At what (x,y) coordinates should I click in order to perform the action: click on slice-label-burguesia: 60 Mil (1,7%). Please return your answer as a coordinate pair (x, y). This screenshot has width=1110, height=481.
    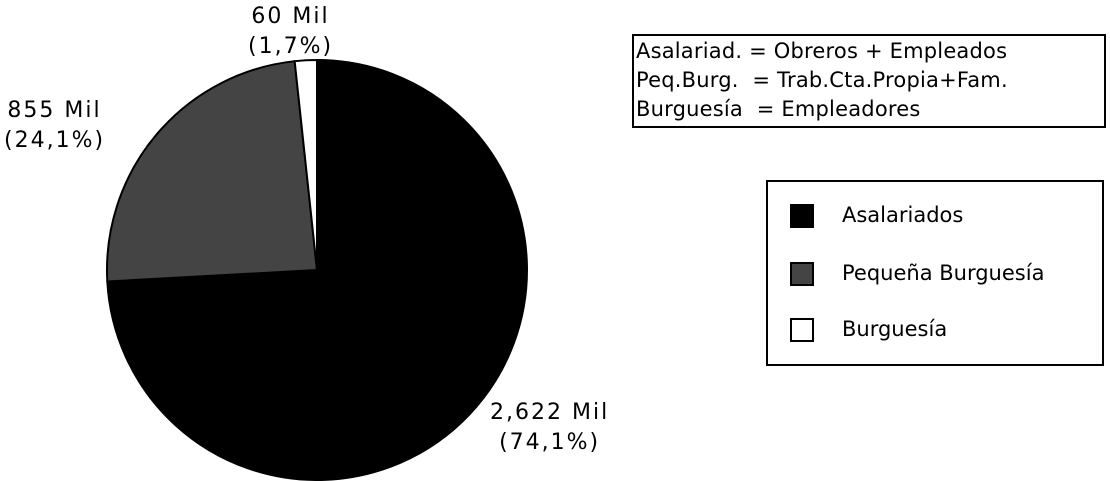
    Looking at the image, I should click on (290, 32).